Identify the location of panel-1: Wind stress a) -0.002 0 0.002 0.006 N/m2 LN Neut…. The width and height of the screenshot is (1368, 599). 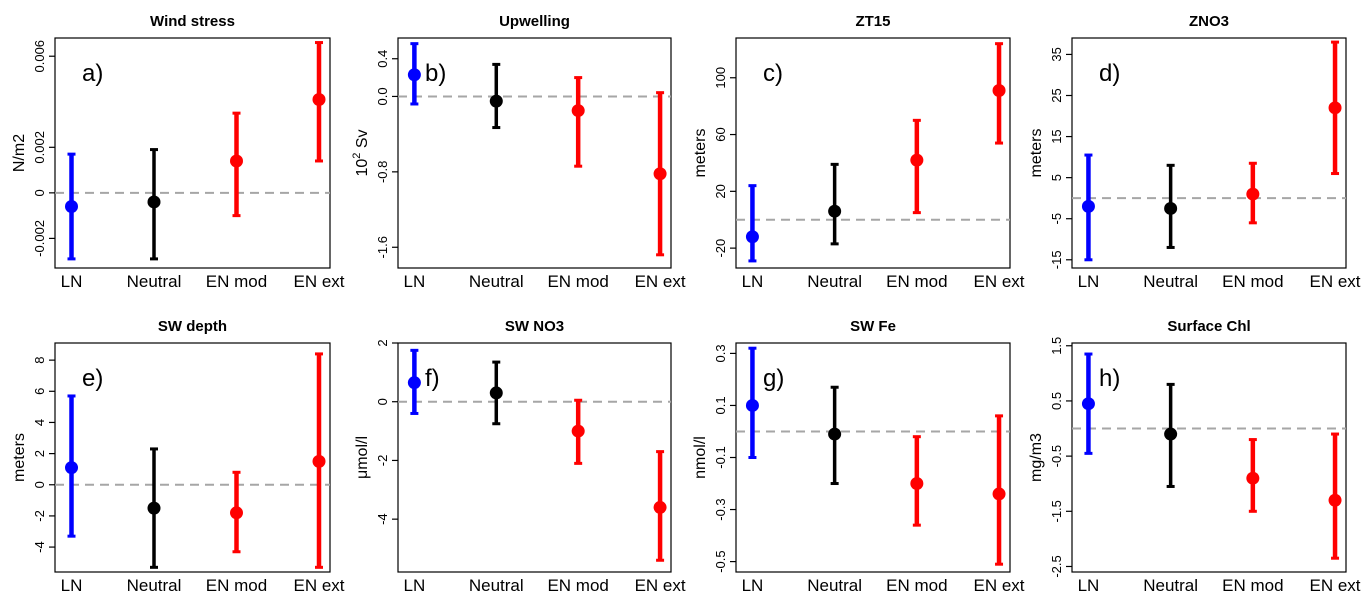
(178, 152).